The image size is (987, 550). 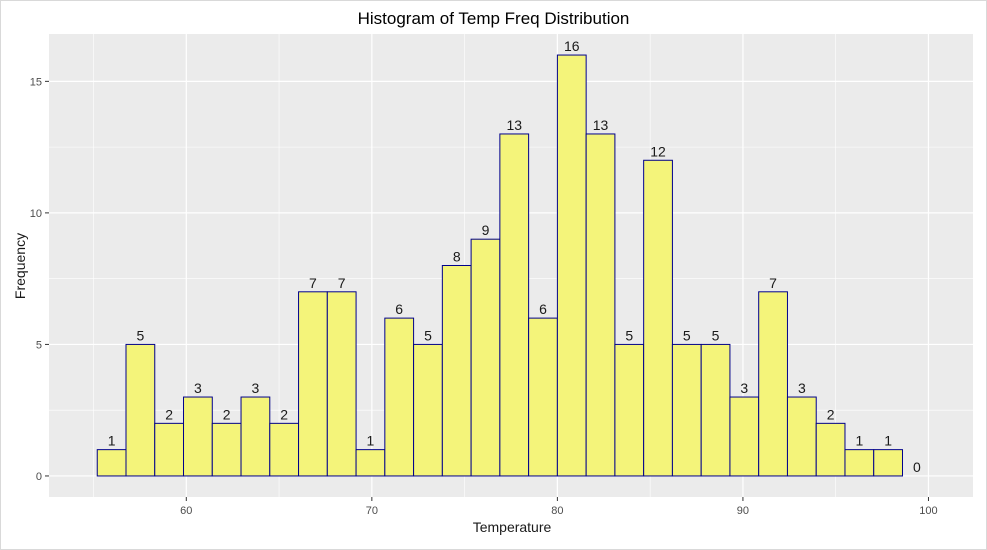 I want to click on y-axis-label: Frequency, so click(x=20, y=266).